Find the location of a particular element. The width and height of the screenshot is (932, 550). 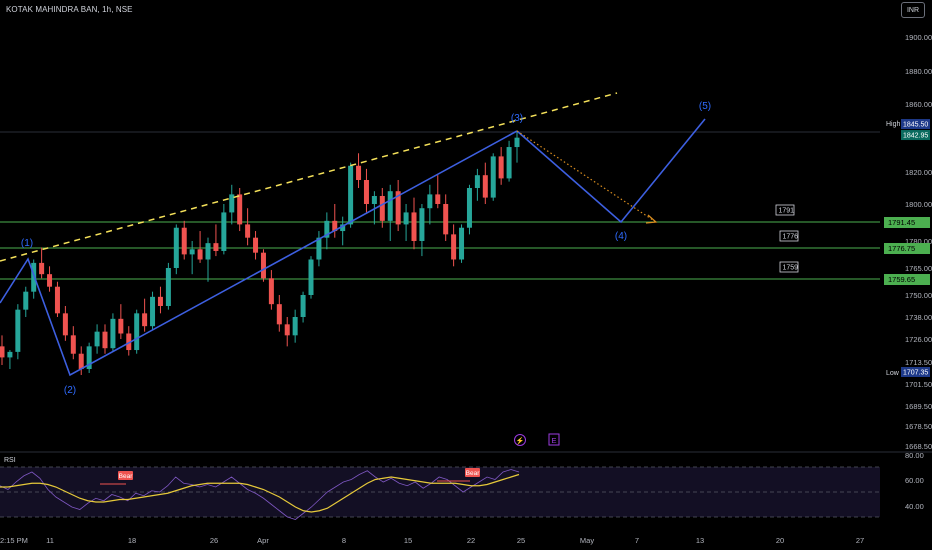

price-tick-label: 1701.50 is located at coordinates (918, 384).